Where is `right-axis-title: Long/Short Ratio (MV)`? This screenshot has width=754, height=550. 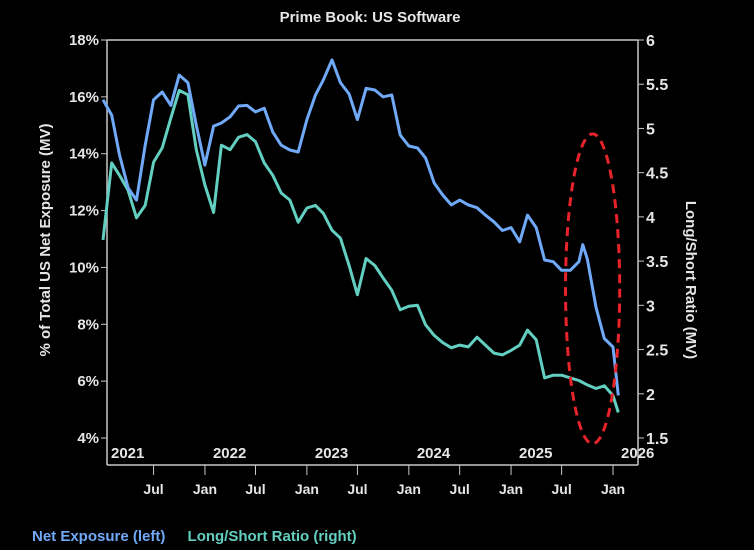 right-axis-title: Long/Short Ratio (MV) is located at coordinates (690, 280).